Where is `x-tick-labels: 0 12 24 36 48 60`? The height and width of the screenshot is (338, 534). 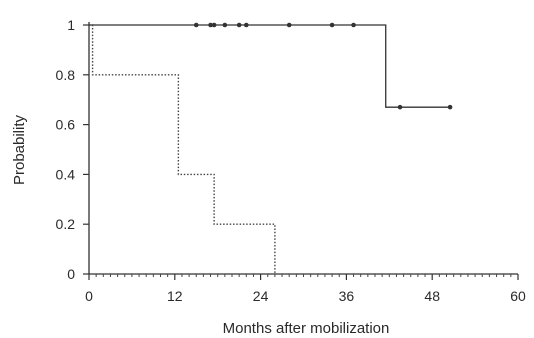
x-tick-labels: 0 12 24 36 48 60 is located at coordinates (305, 296).